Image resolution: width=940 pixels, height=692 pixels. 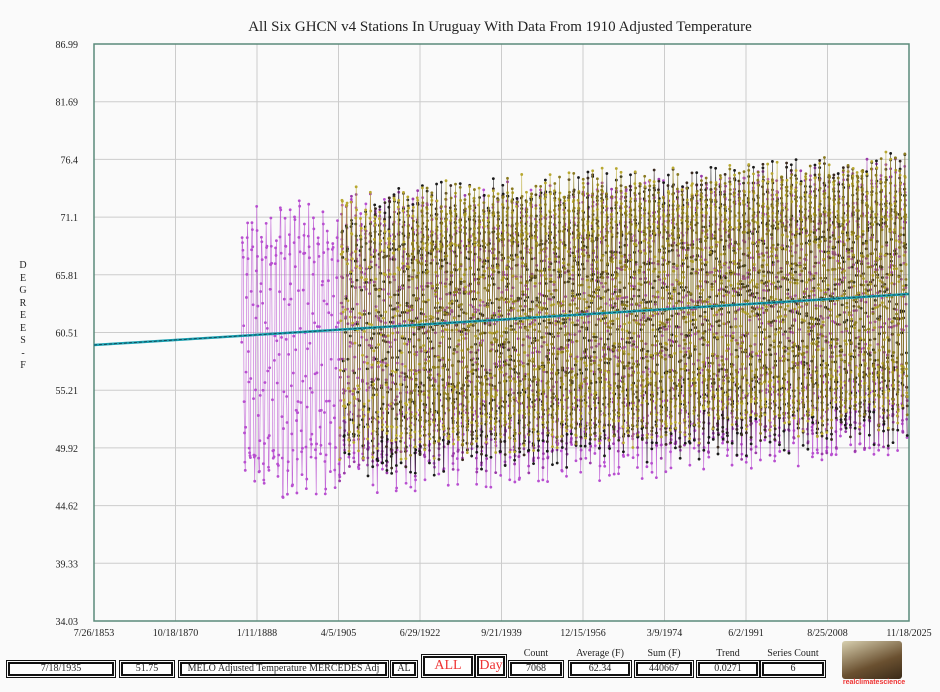 What do you see at coordinates (908, 633) in the screenshot?
I see `x-tick-label: 11/18/2025` at bounding box center [908, 633].